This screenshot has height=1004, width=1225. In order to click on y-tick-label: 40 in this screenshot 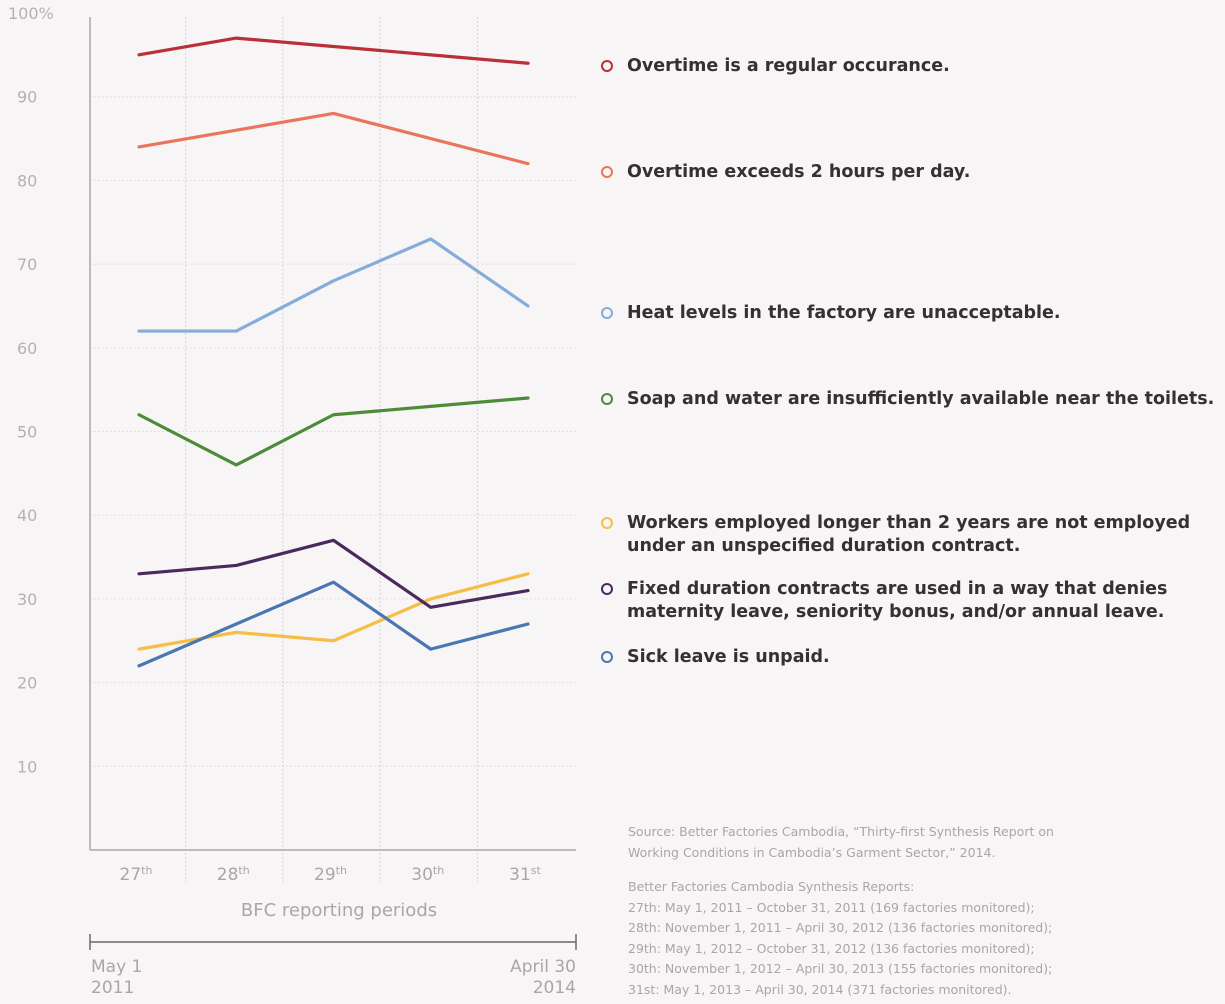, I will do `click(27, 515)`.